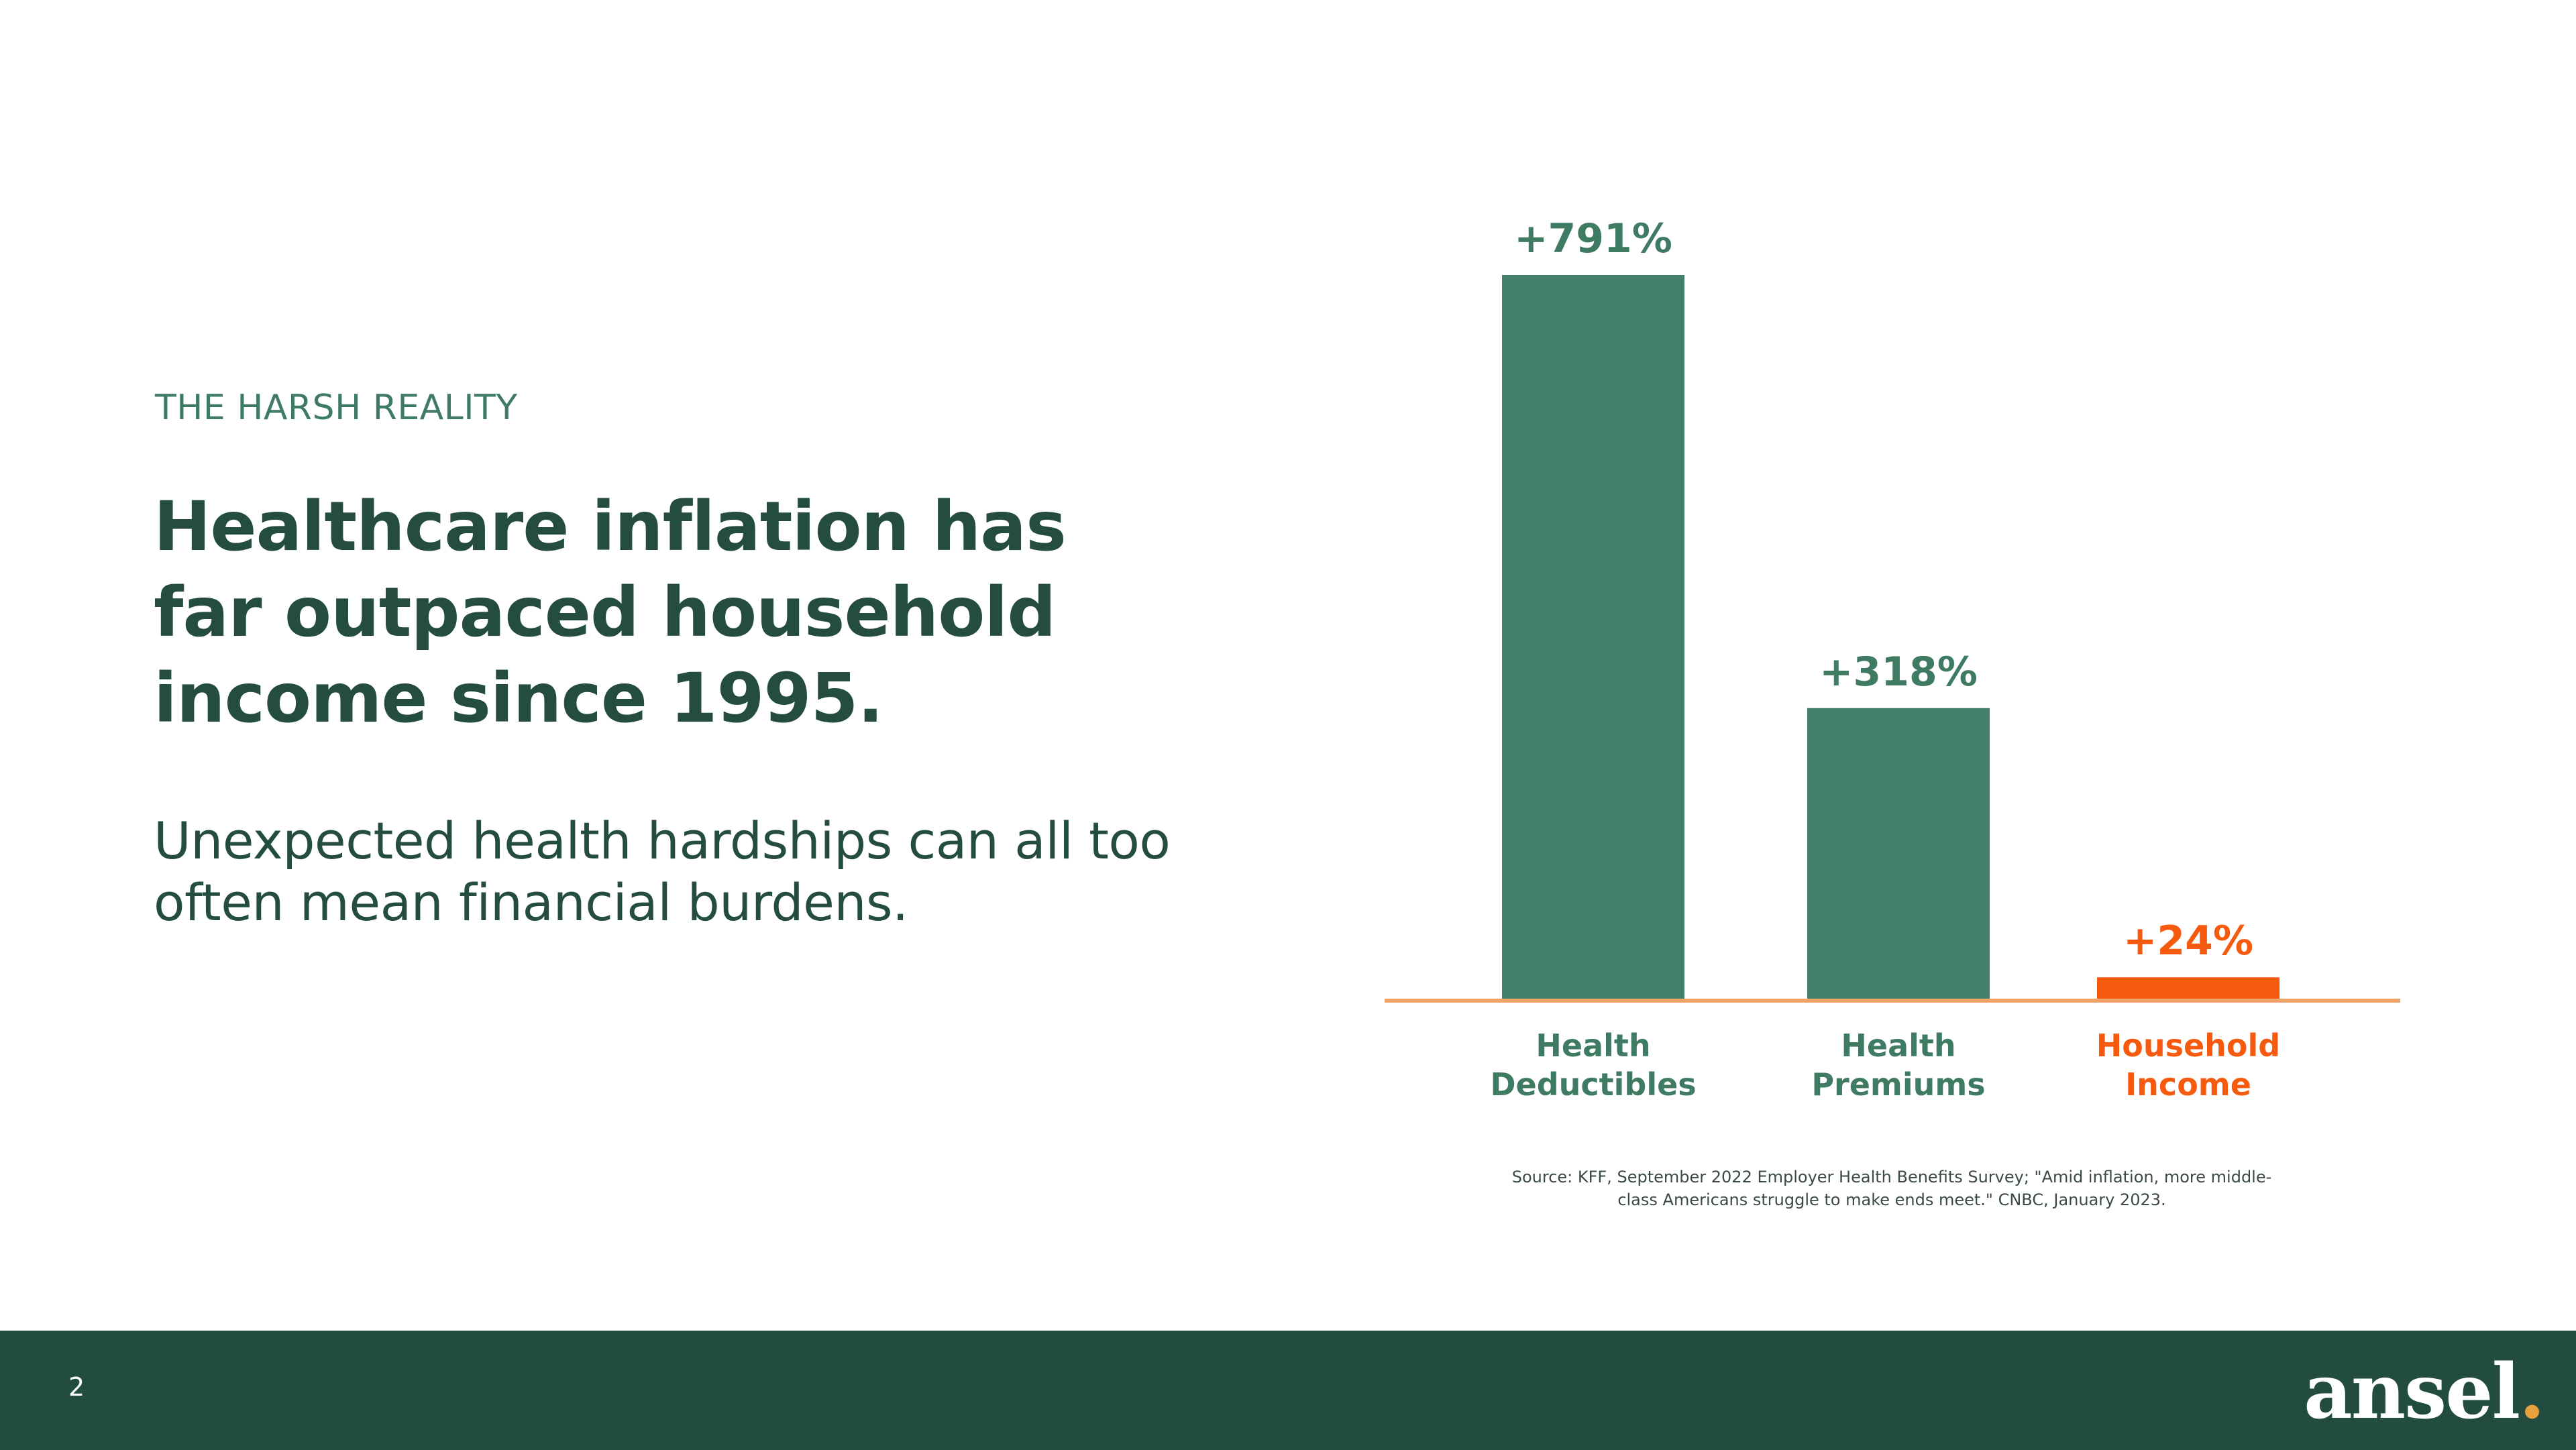  I want to click on bar-household-income, so click(2188, 988).